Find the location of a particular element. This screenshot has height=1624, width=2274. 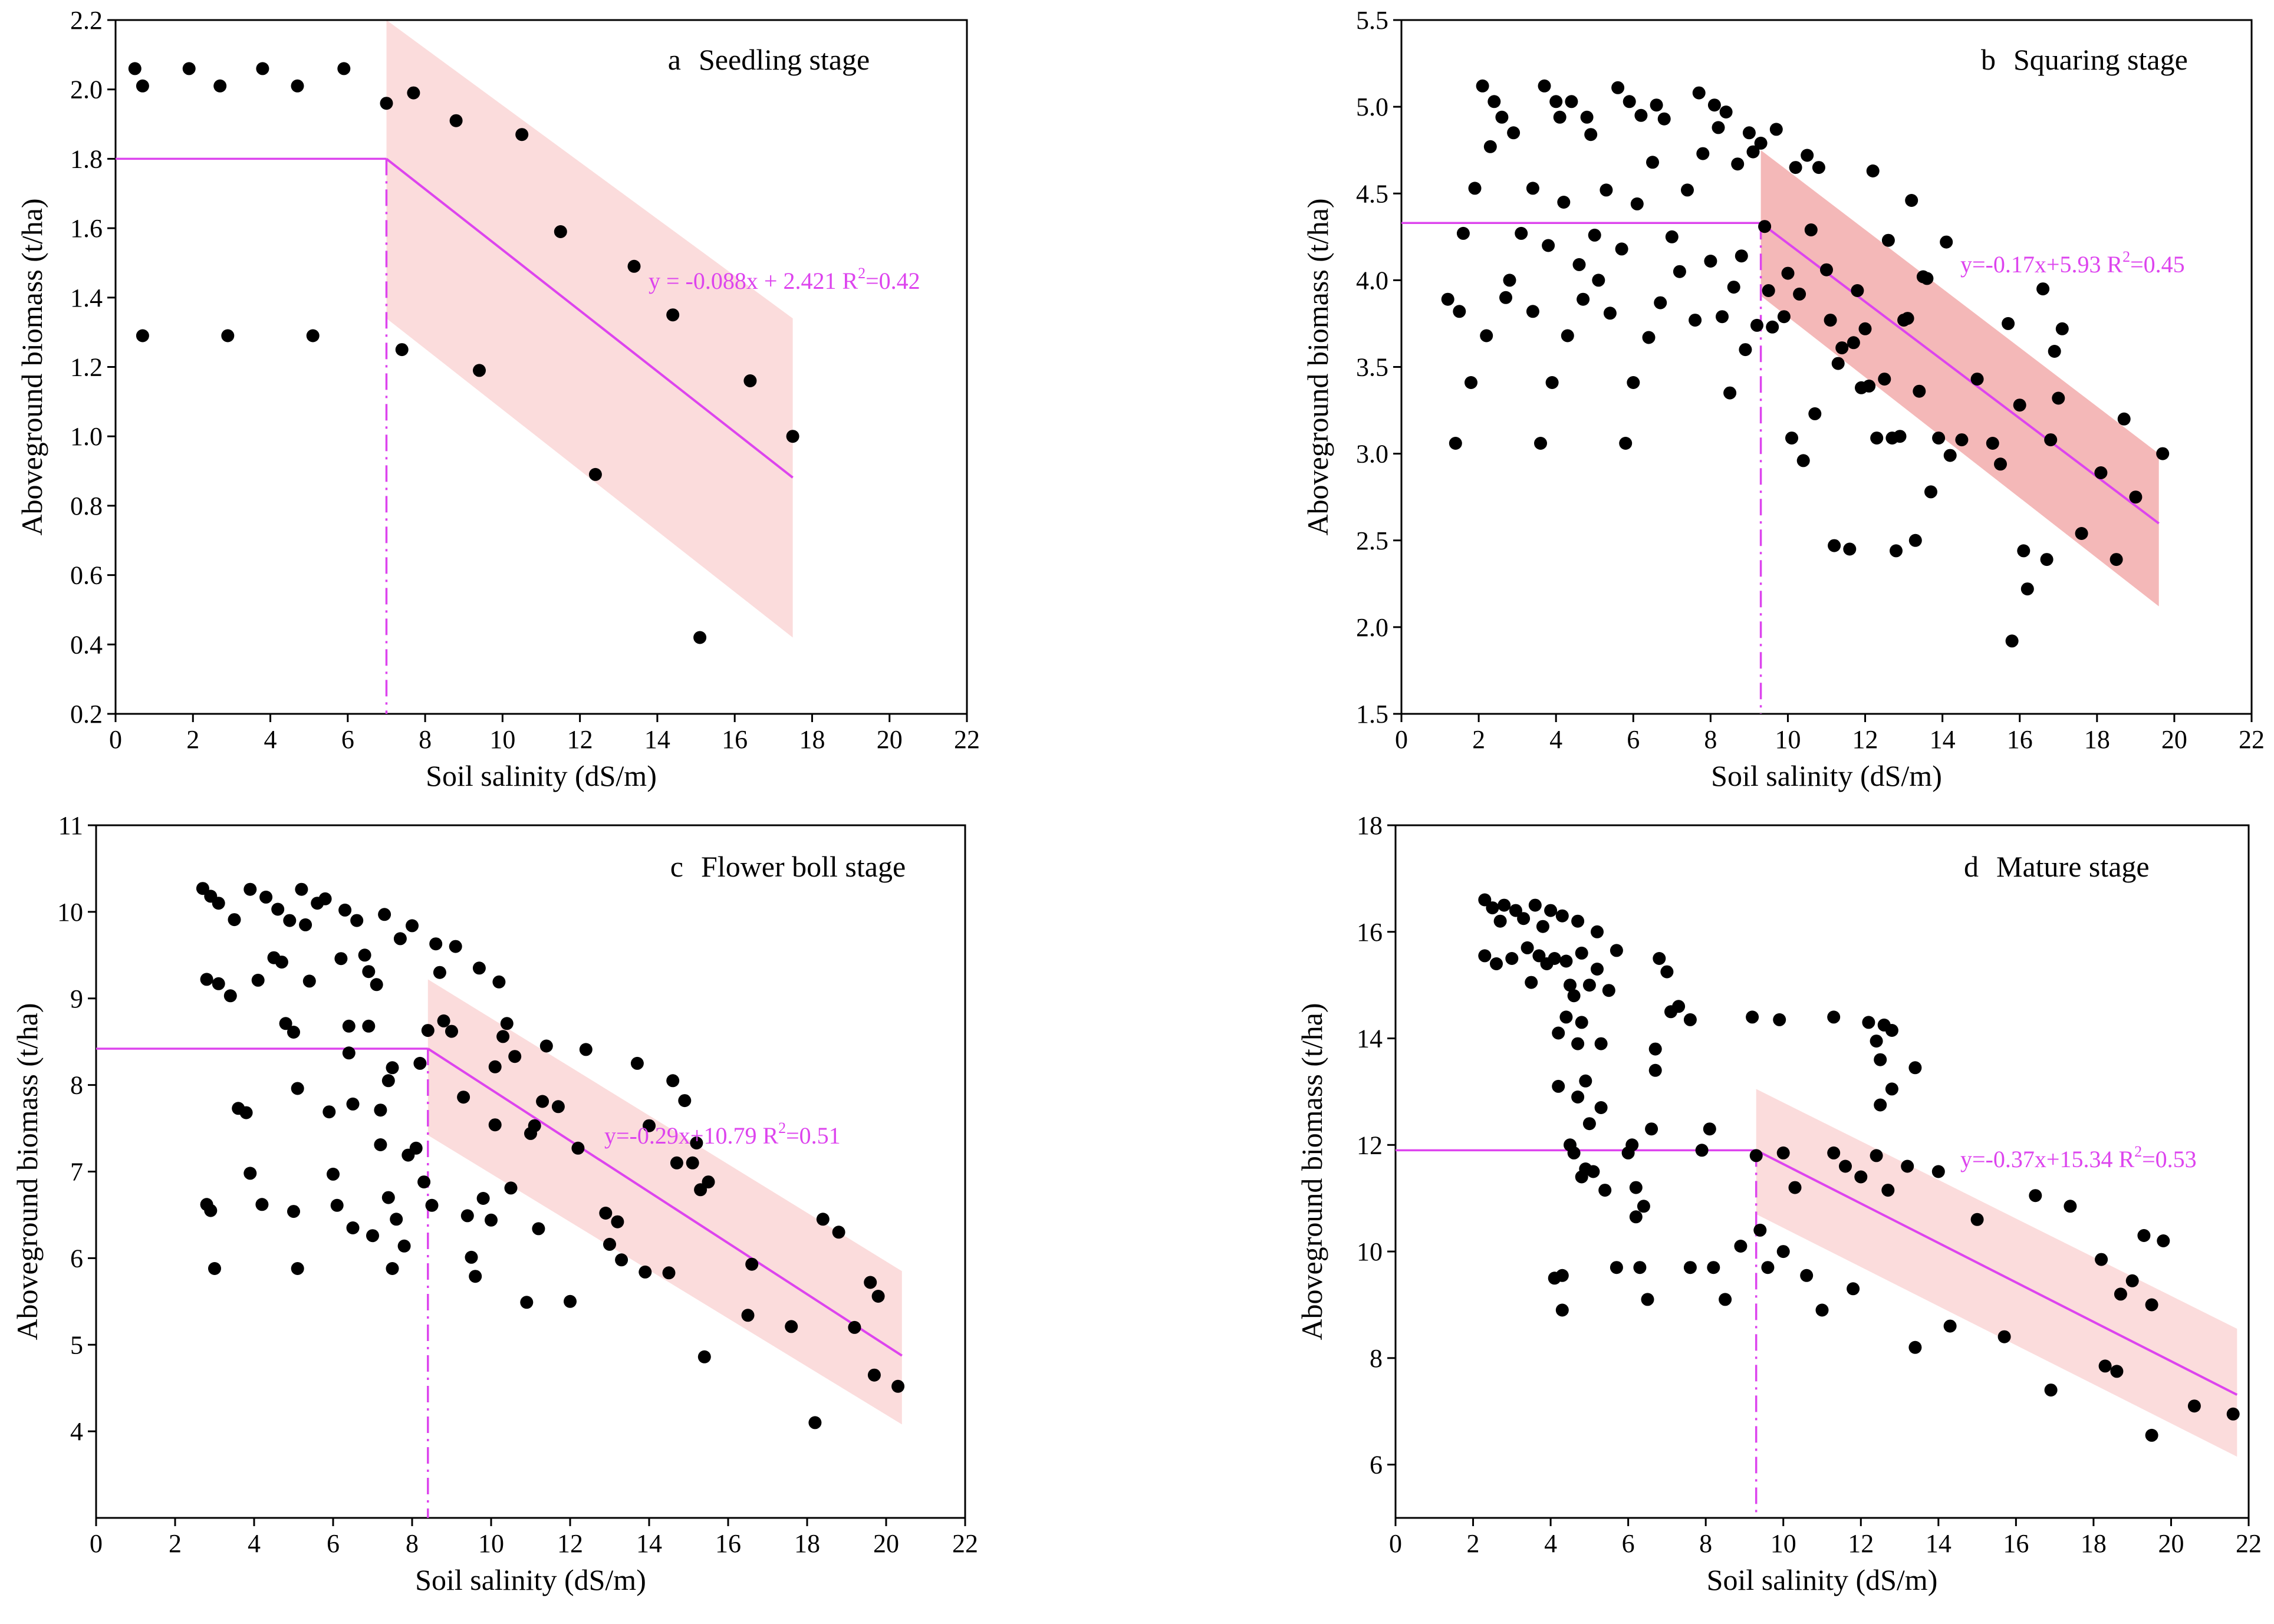

confidence-band is located at coordinates (589, 329).